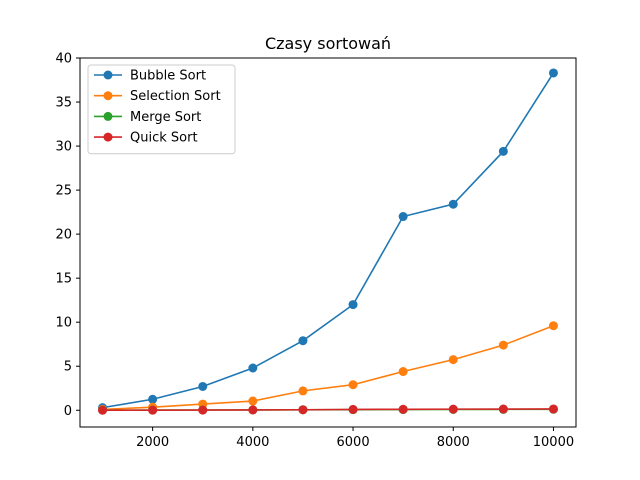 The image size is (640, 480). What do you see at coordinates (152, 442) in the screenshot?
I see `x-tick-label: 2000` at bounding box center [152, 442].